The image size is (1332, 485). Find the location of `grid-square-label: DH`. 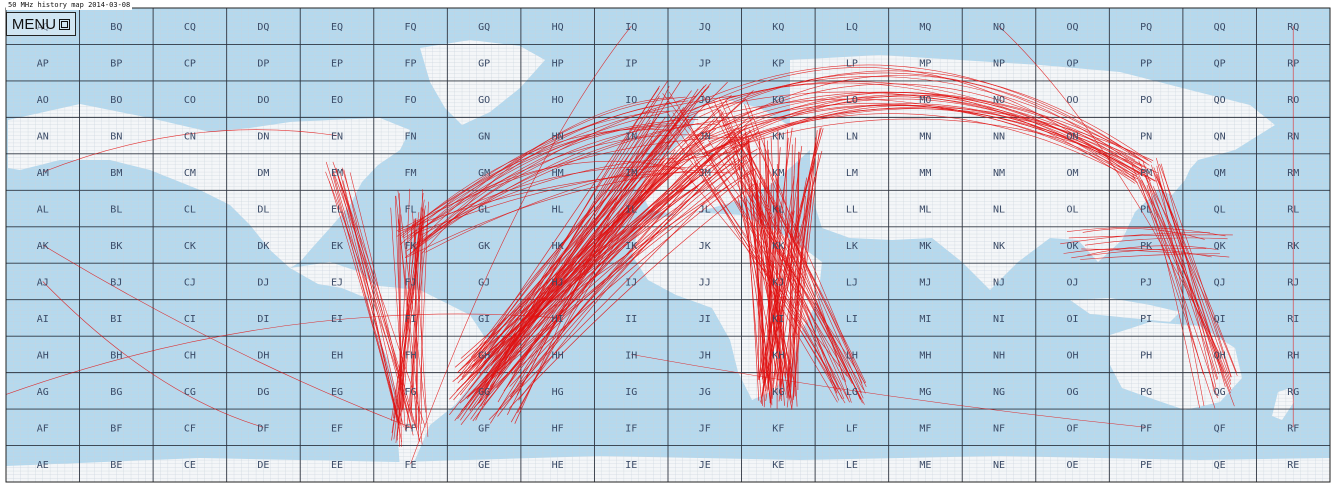

grid-square-label: DH is located at coordinates (263, 355).